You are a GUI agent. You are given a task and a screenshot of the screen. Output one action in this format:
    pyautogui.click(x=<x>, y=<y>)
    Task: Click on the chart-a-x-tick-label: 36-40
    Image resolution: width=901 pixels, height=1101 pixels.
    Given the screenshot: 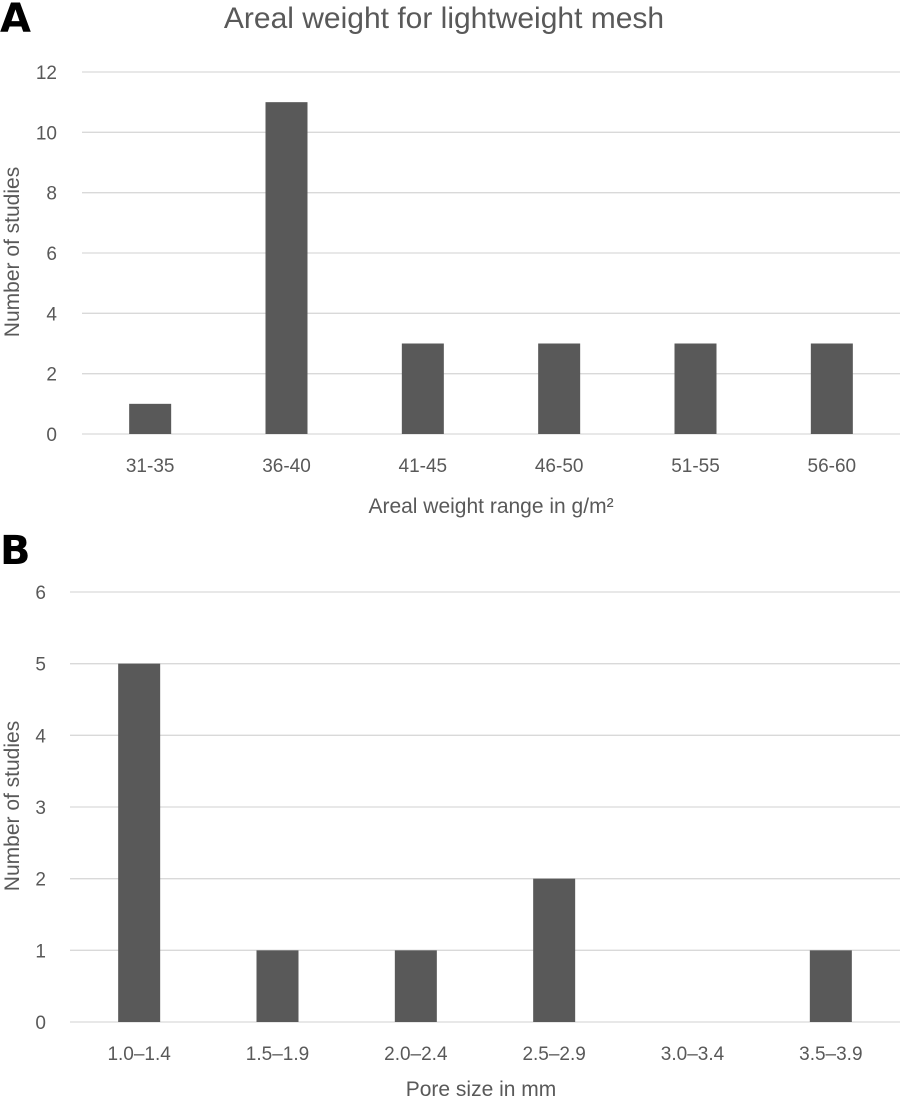 What is the action you would take?
    pyautogui.click(x=286, y=466)
    